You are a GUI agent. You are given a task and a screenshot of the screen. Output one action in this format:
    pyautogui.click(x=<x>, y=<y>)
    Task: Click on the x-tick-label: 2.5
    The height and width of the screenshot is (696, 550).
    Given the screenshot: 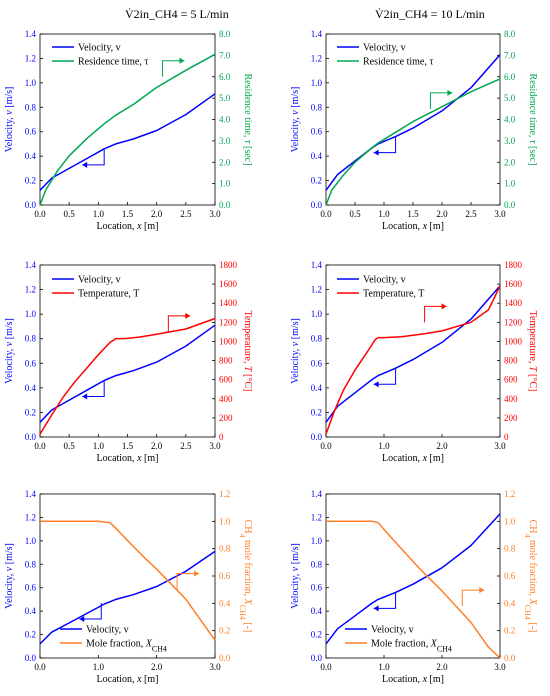 What is the action you would take?
    pyautogui.click(x=186, y=214)
    